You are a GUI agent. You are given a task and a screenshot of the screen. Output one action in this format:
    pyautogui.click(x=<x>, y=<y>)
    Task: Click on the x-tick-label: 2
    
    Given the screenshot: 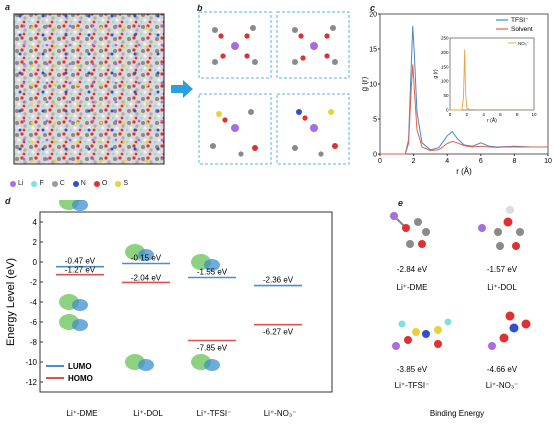 What is the action you would take?
    pyautogui.click(x=414, y=161)
    